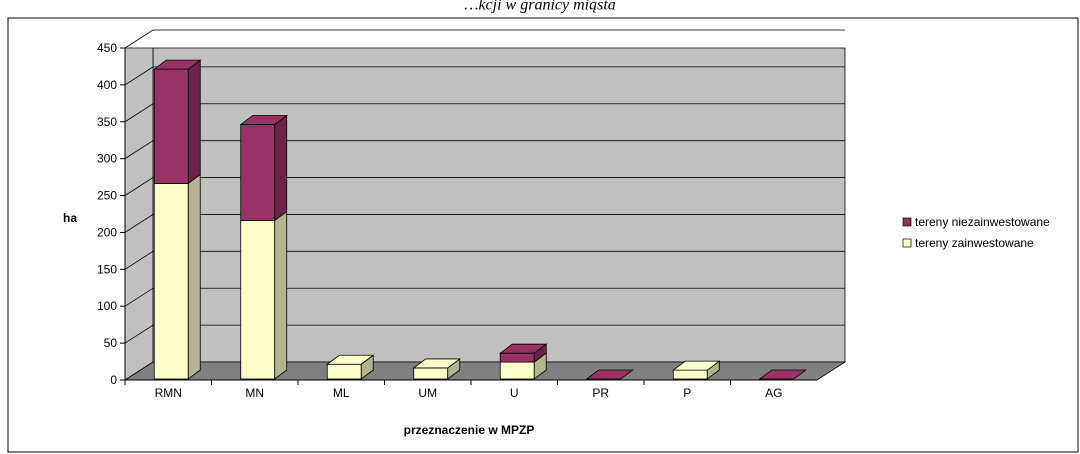 This screenshot has width=1080, height=454. Describe the element at coordinates (540, 7) in the screenshot. I see `chart-title: …kcji w granicy miąsta` at that location.